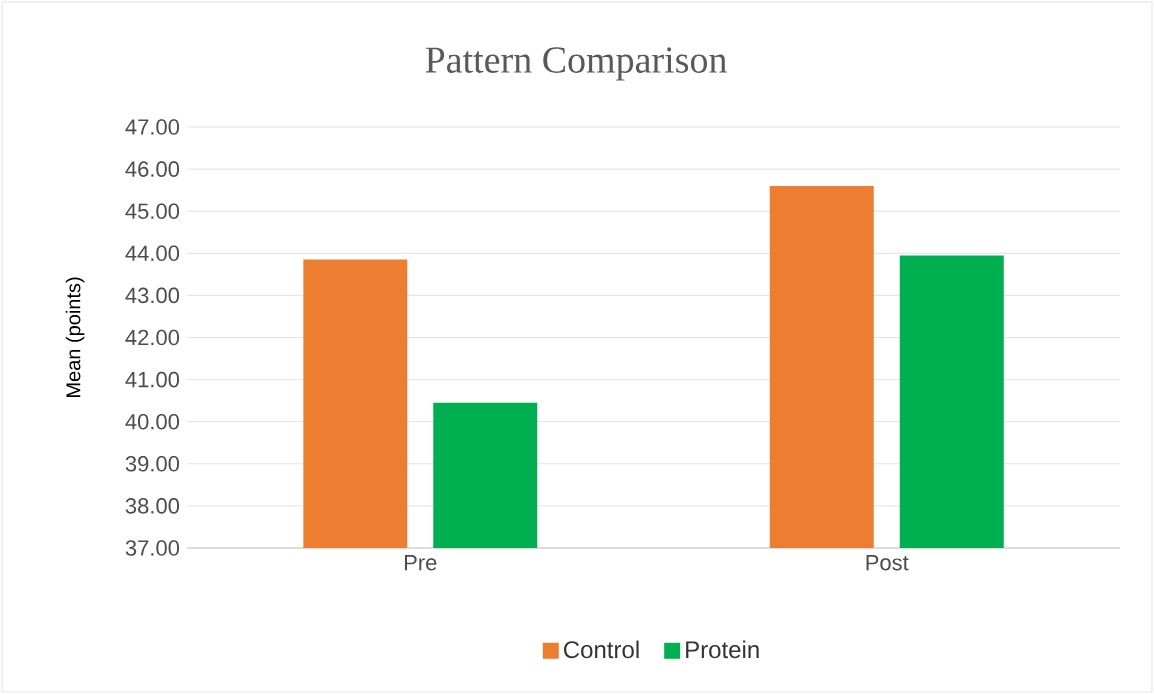  I want to click on y-tick-label: 44.00, so click(152, 253).